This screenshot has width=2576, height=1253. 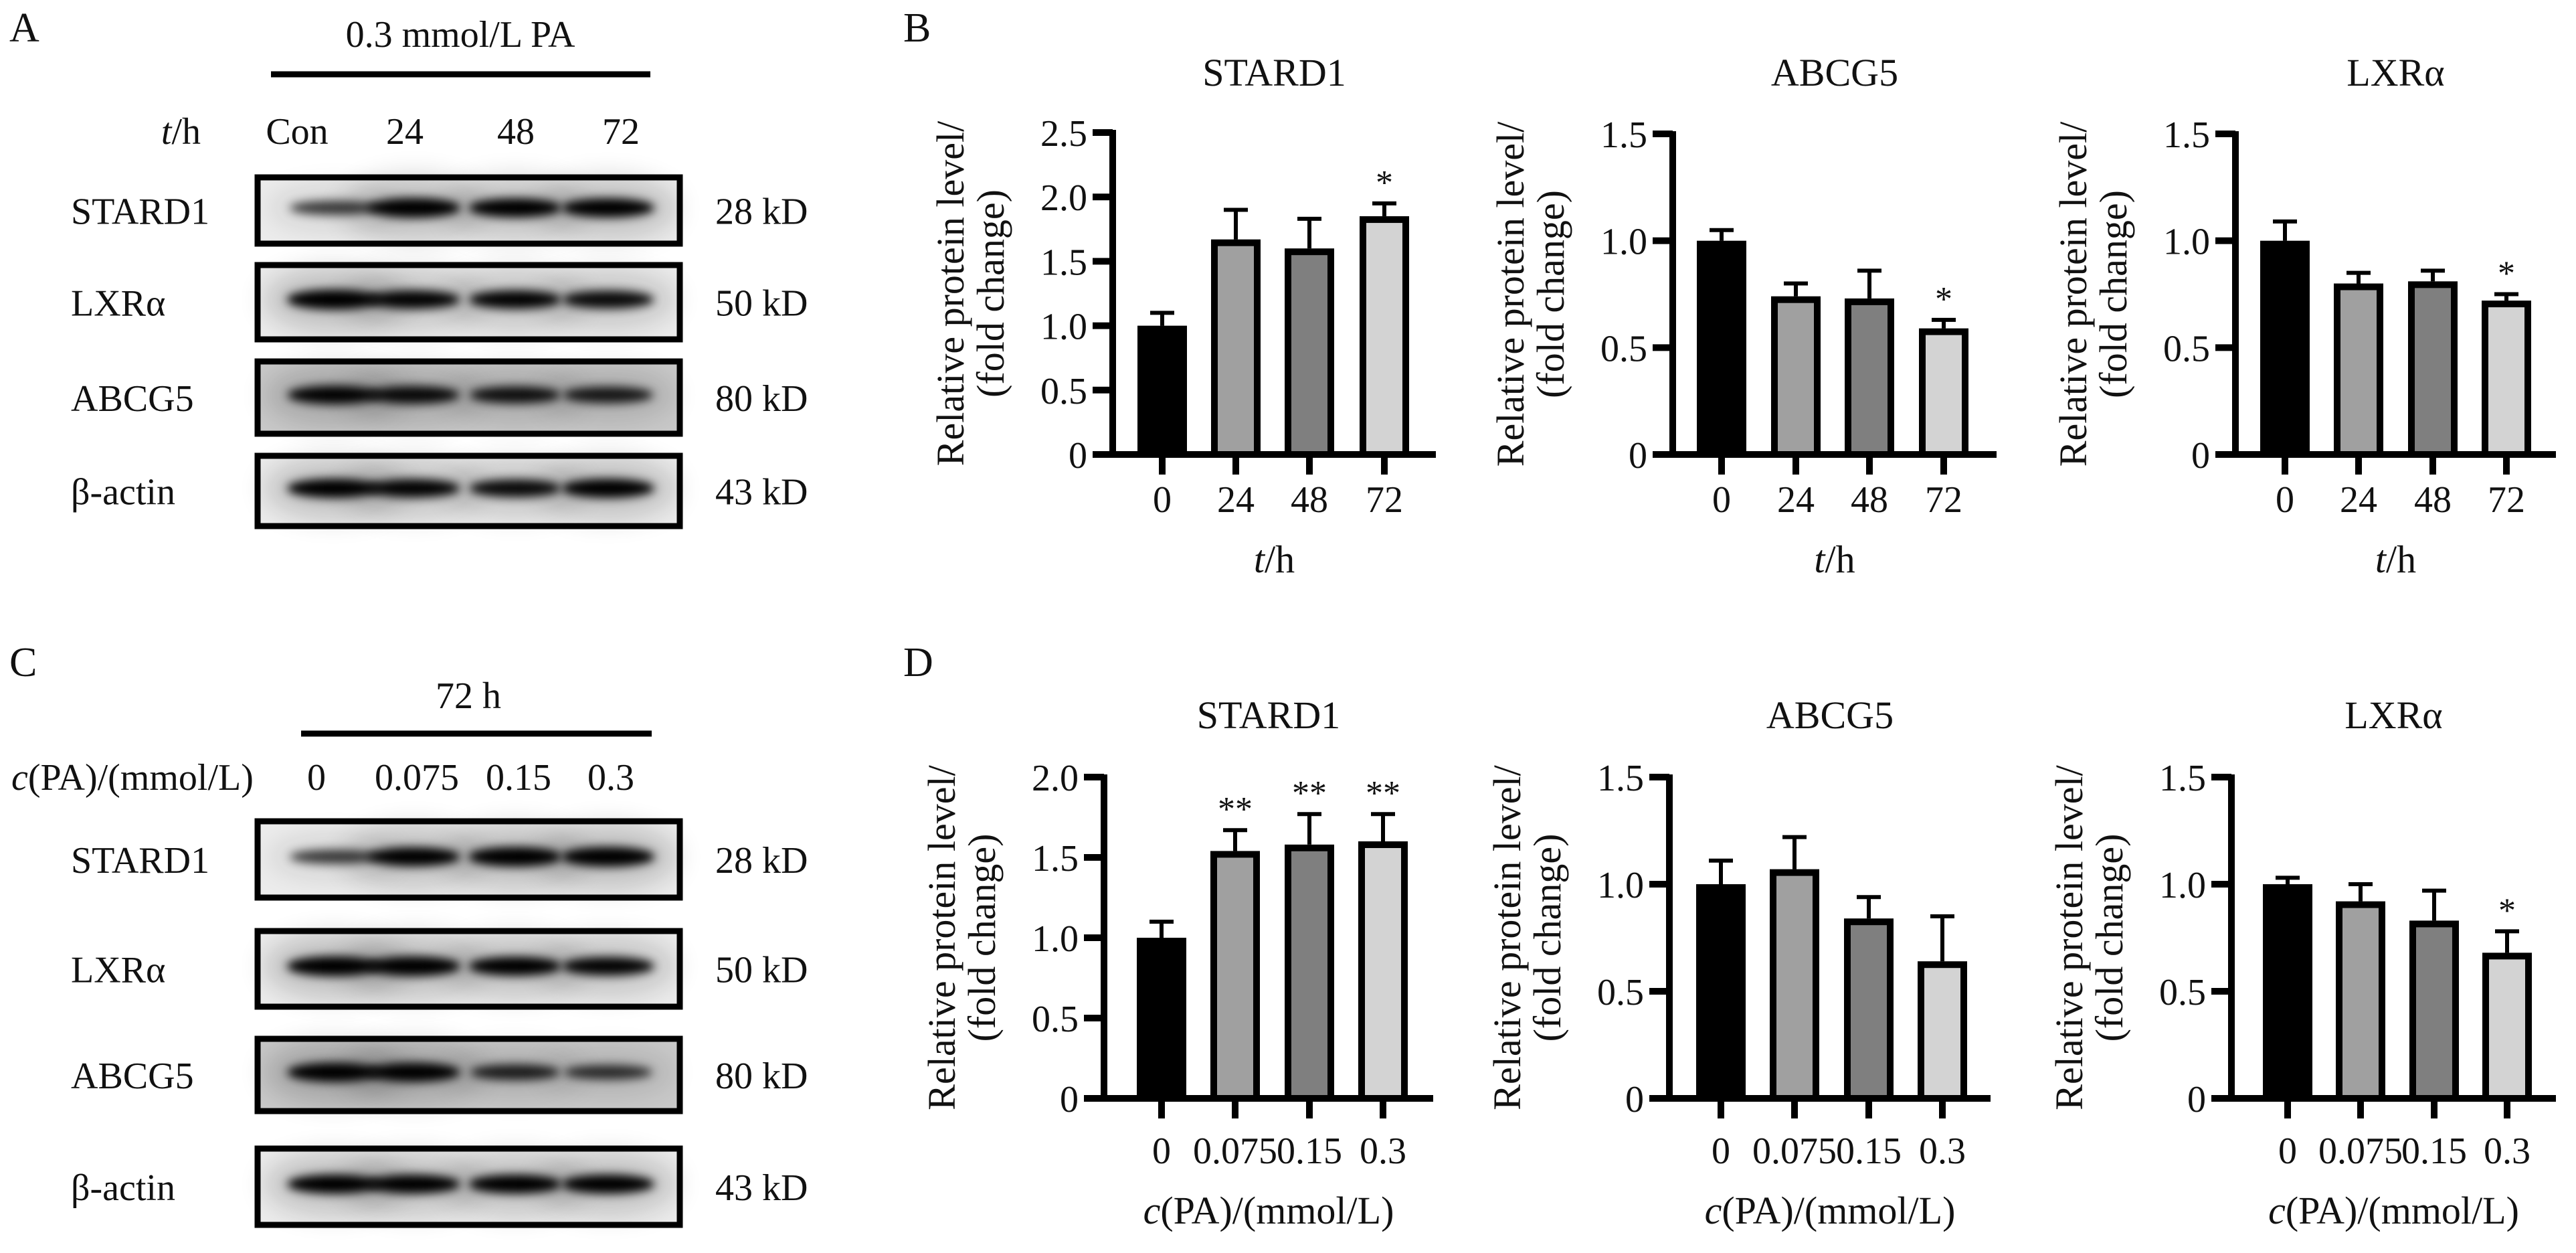 What do you see at coordinates (918, 662) in the screenshot?
I see `panel-letter-d: D` at bounding box center [918, 662].